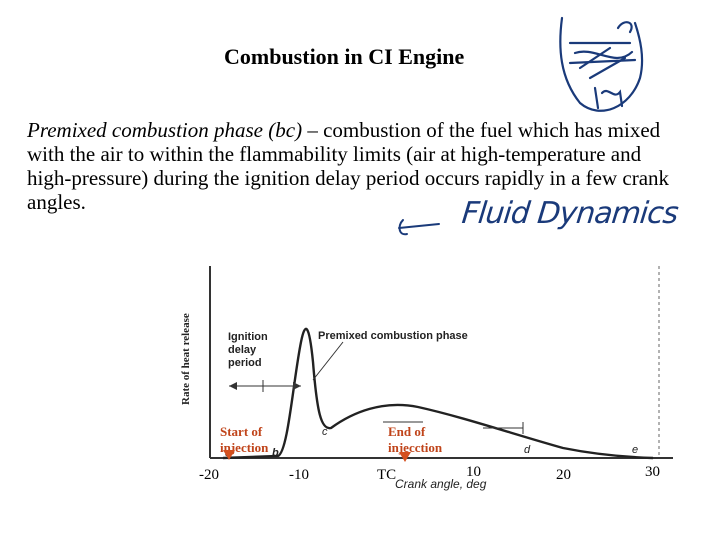 This screenshot has height=540, width=720. Describe the element at coordinates (635, 450) in the screenshot. I see `point-e-label: e` at that location.